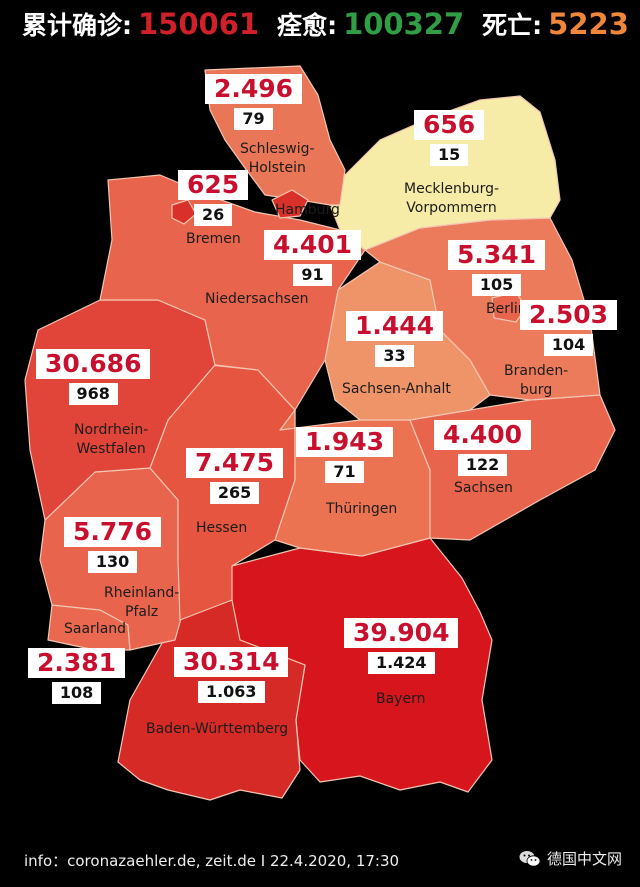 The image size is (640, 887). What do you see at coordinates (395, 326) in the screenshot?
I see `cases-value: 1.444` at bounding box center [395, 326].